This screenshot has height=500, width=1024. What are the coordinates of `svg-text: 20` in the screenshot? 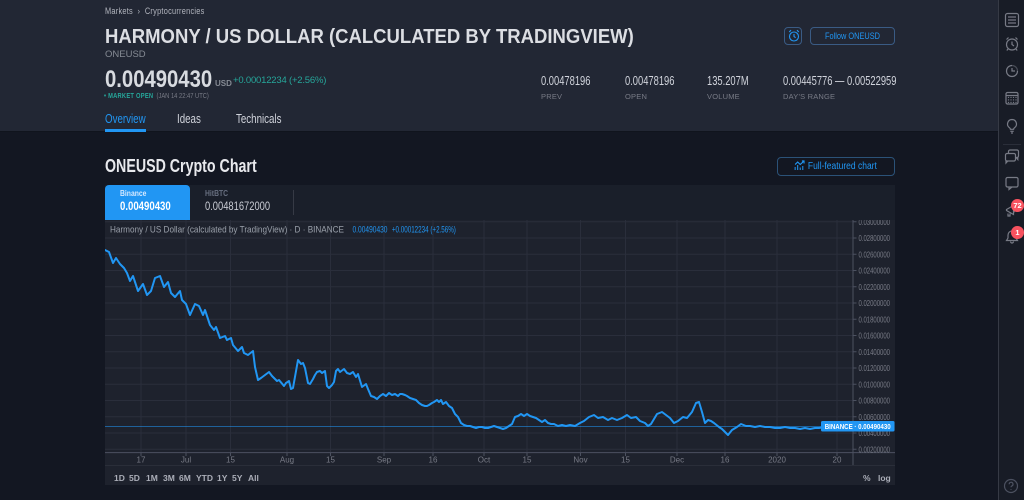 It's located at (837, 460).